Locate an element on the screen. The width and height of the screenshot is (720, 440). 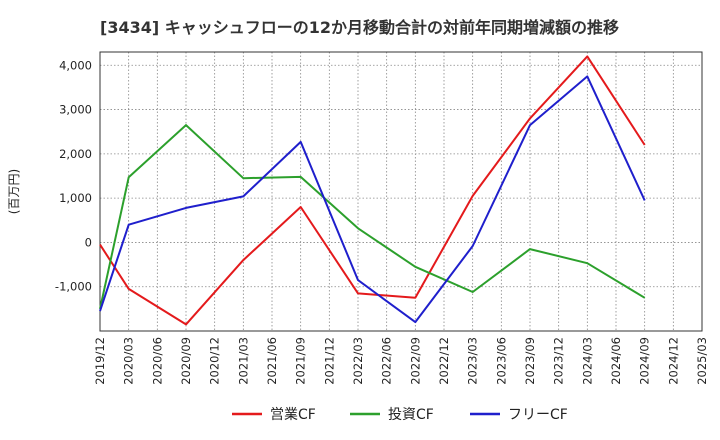
y-tick-label: 1,000 is located at coordinates (75, 198).